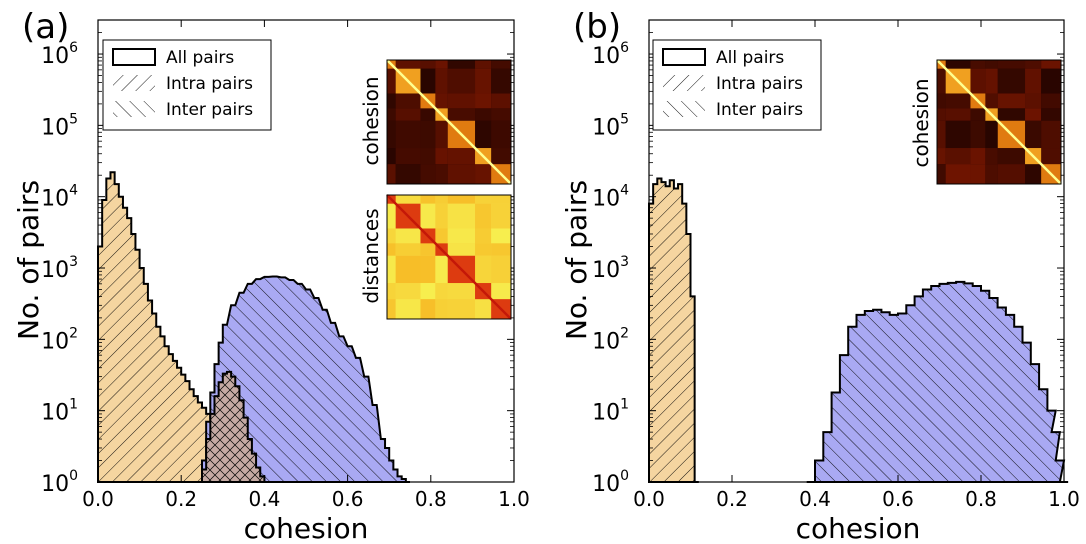 Image resolution: width=1086 pixels, height=544 pixels. What do you see at coordinates (597, 27) in the screenshot?
I see `panel-label: (b)` at bounding box center [597, 27].